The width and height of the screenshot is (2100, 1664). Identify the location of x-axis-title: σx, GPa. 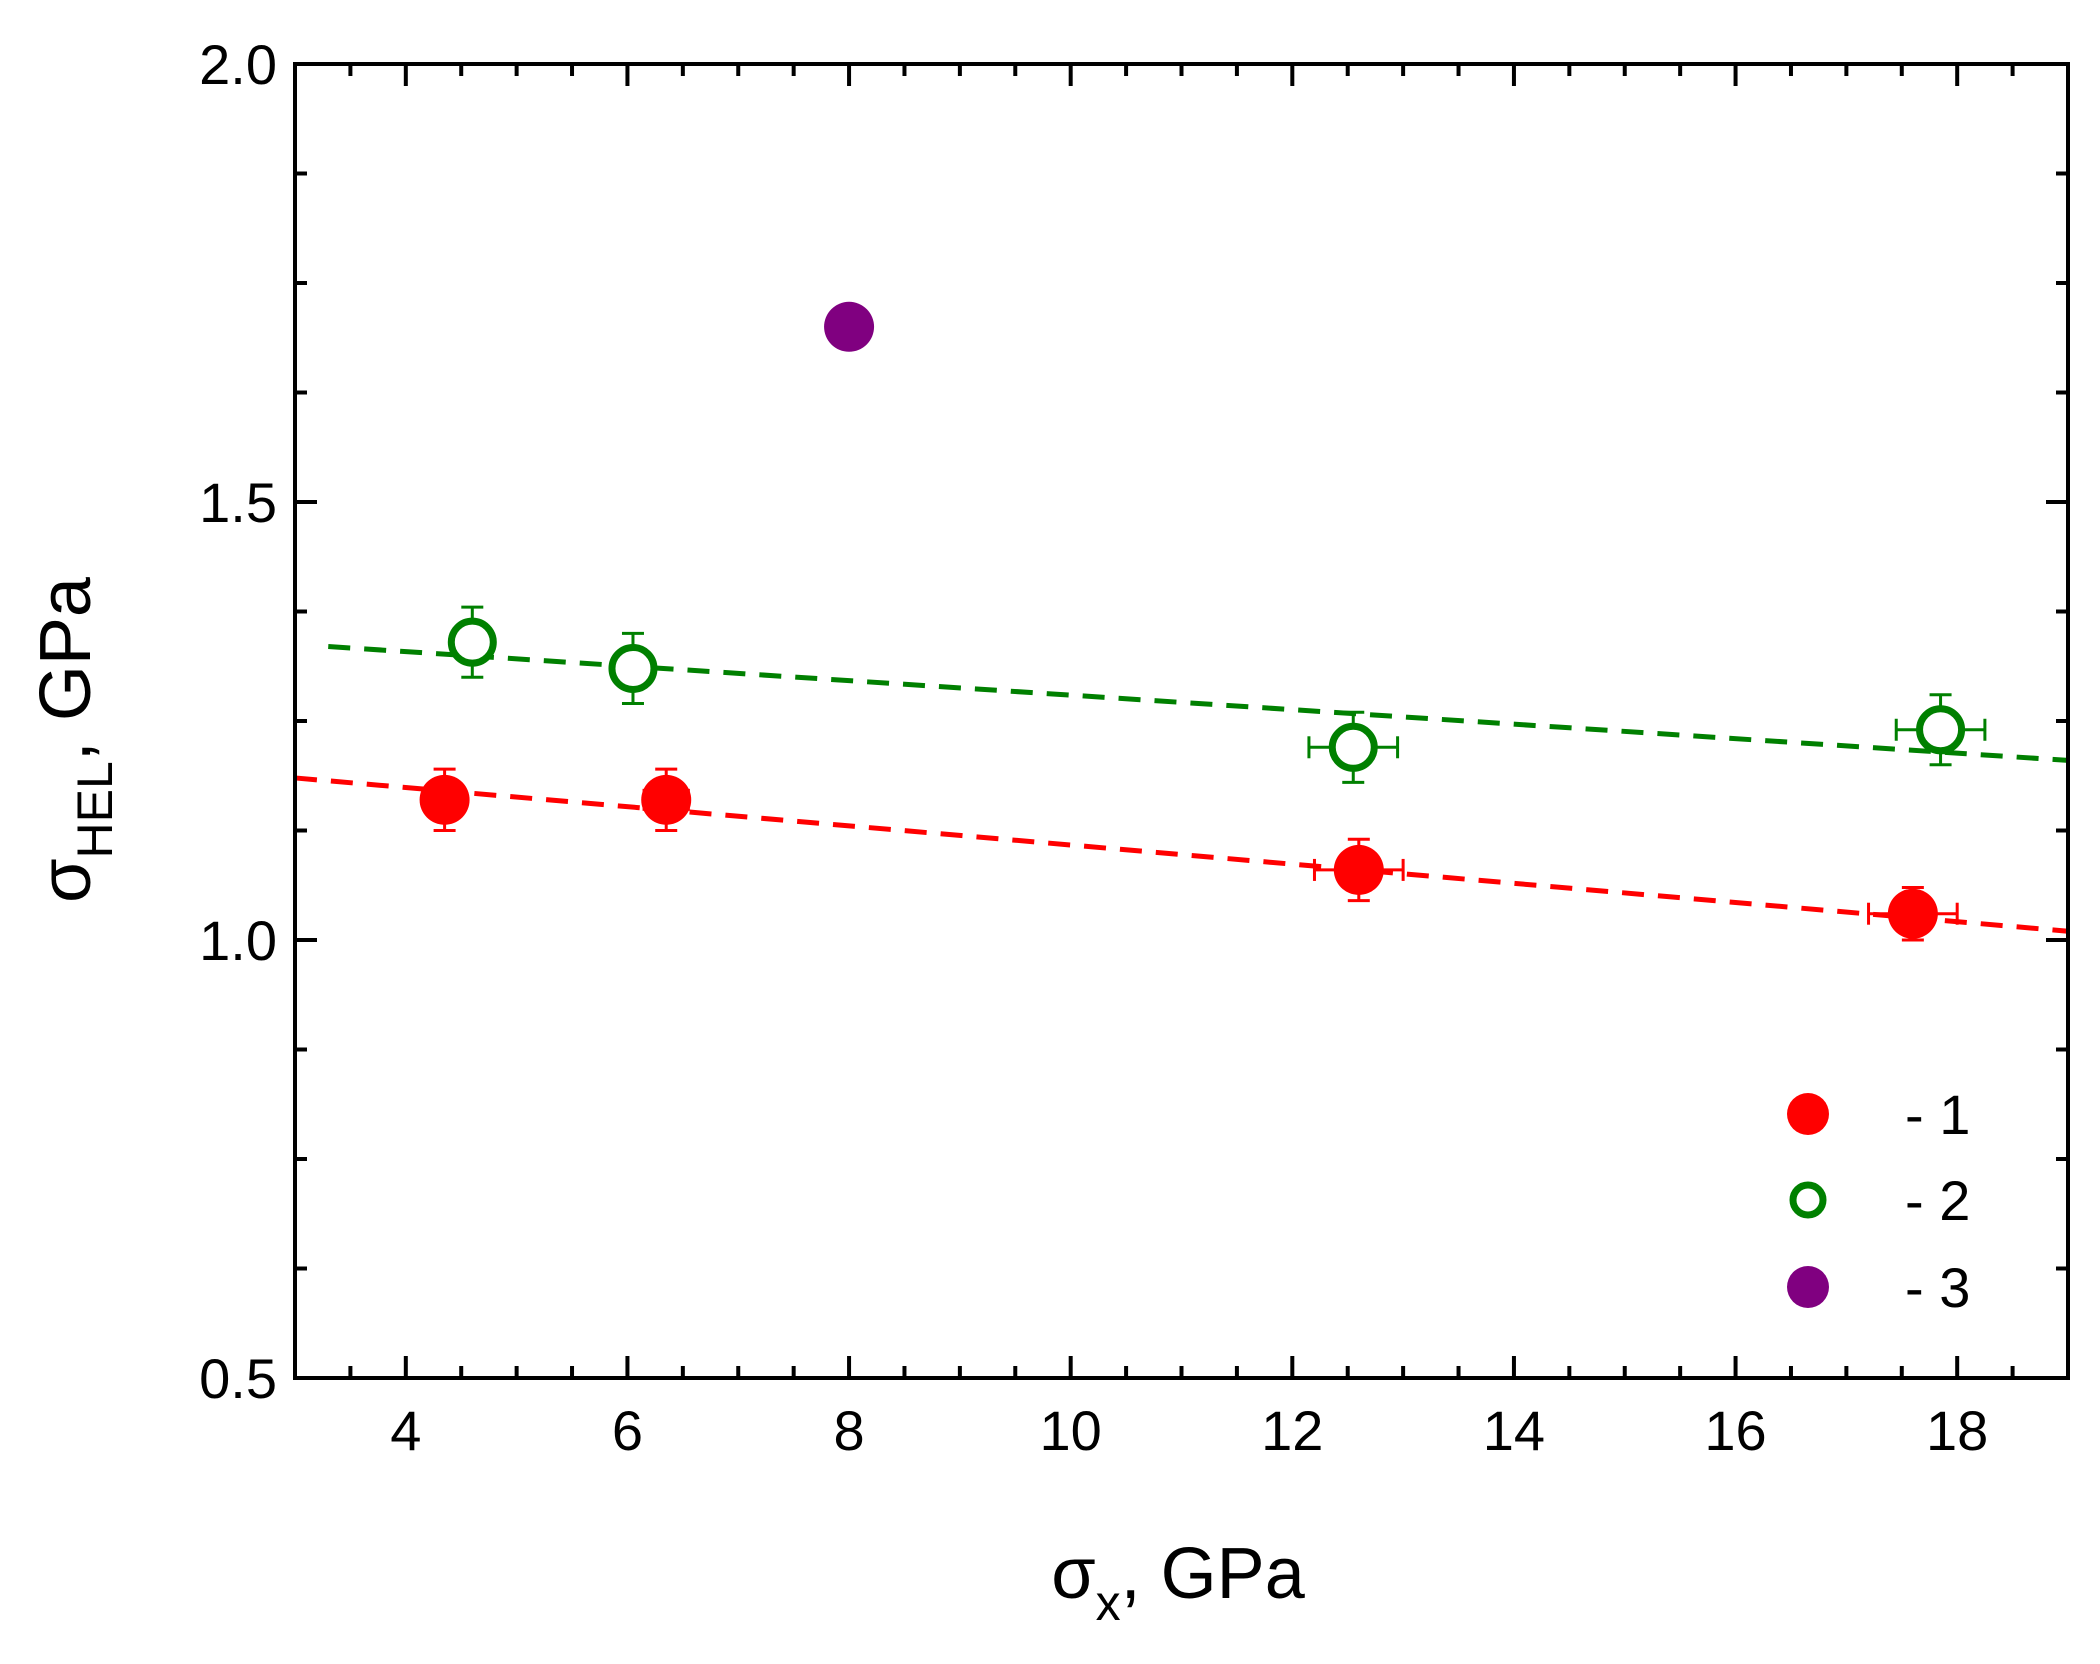
(1178, 1582).